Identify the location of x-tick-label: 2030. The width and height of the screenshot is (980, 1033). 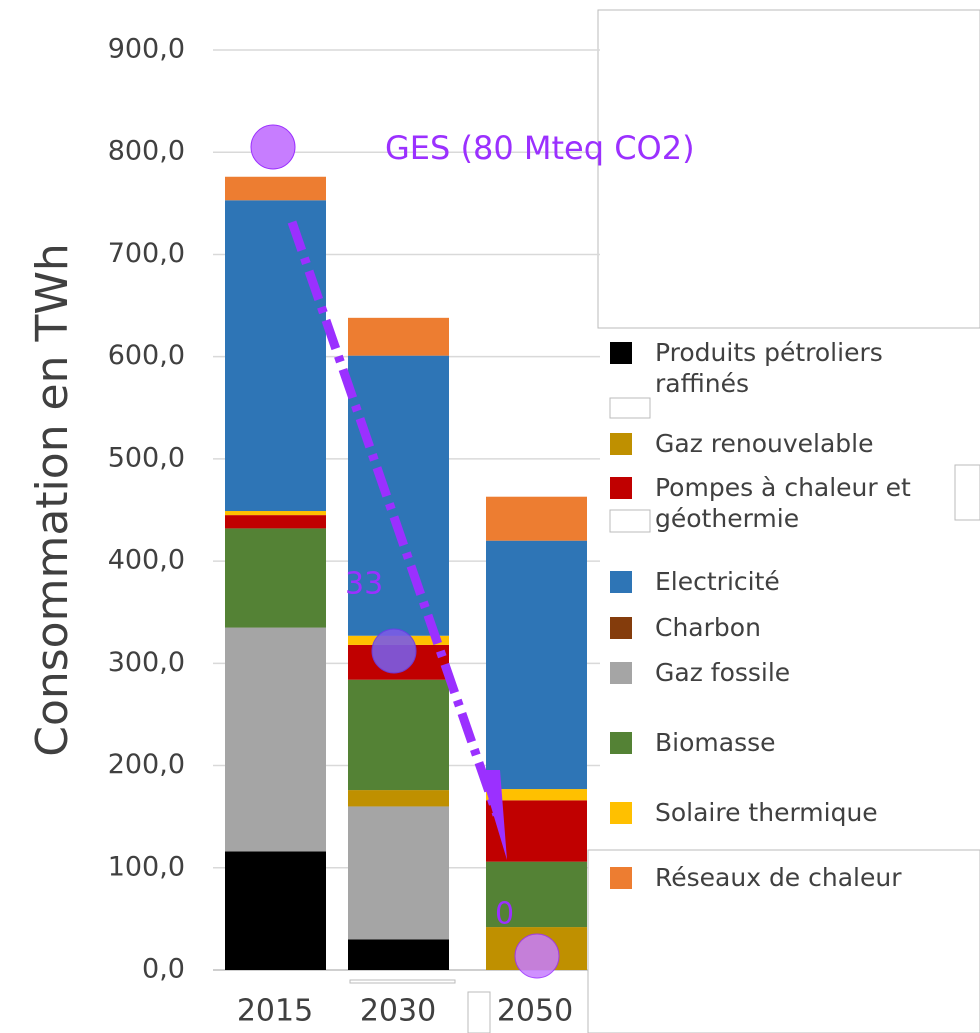
(398, 1011).